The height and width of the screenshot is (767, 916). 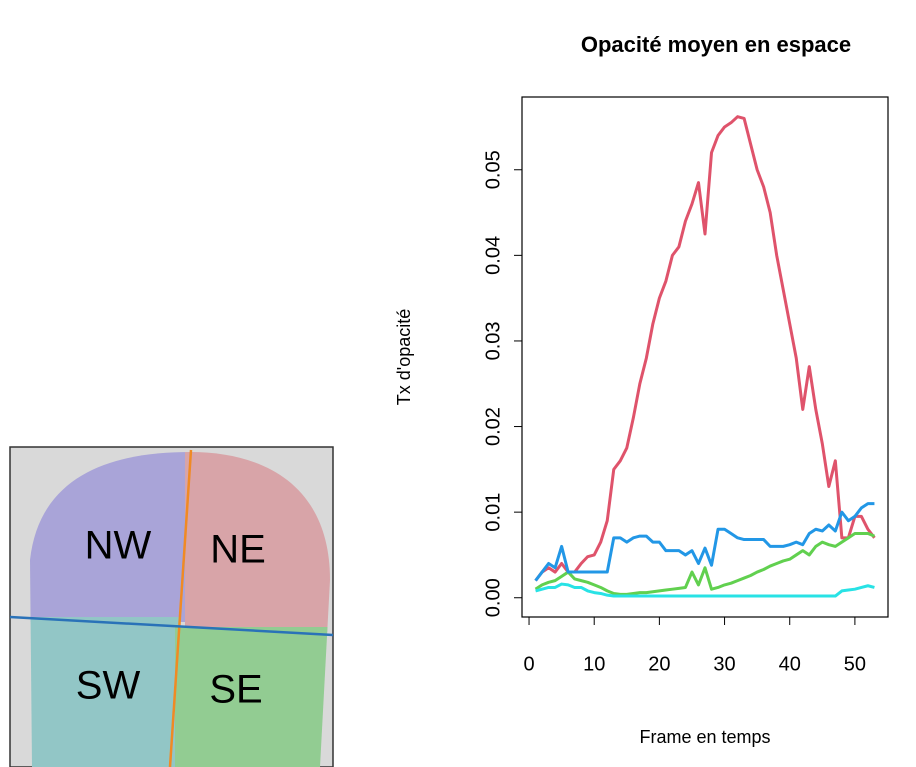 I want to click on x-tick-label: 30, so click(x=724, y=664).